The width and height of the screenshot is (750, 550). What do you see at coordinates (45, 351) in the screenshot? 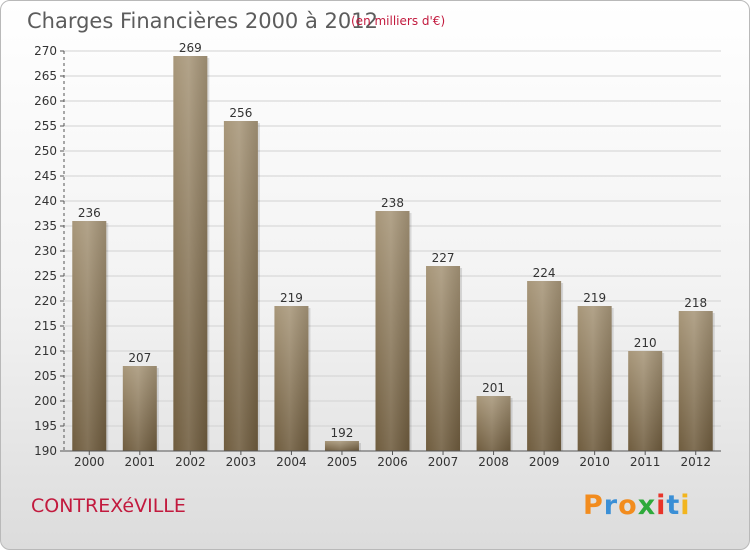
I see `y-tick-label: 210` at bounding box center [45, 351].